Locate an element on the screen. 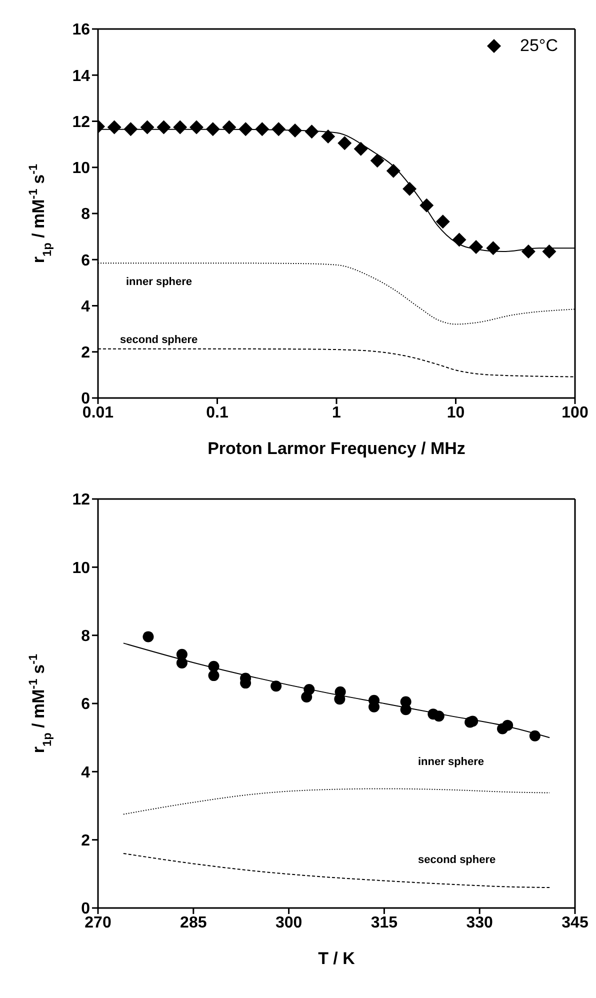 The height and width of the screenshot is (998, 596). x-tick-label: 1 is located at coordinates (337, 413).